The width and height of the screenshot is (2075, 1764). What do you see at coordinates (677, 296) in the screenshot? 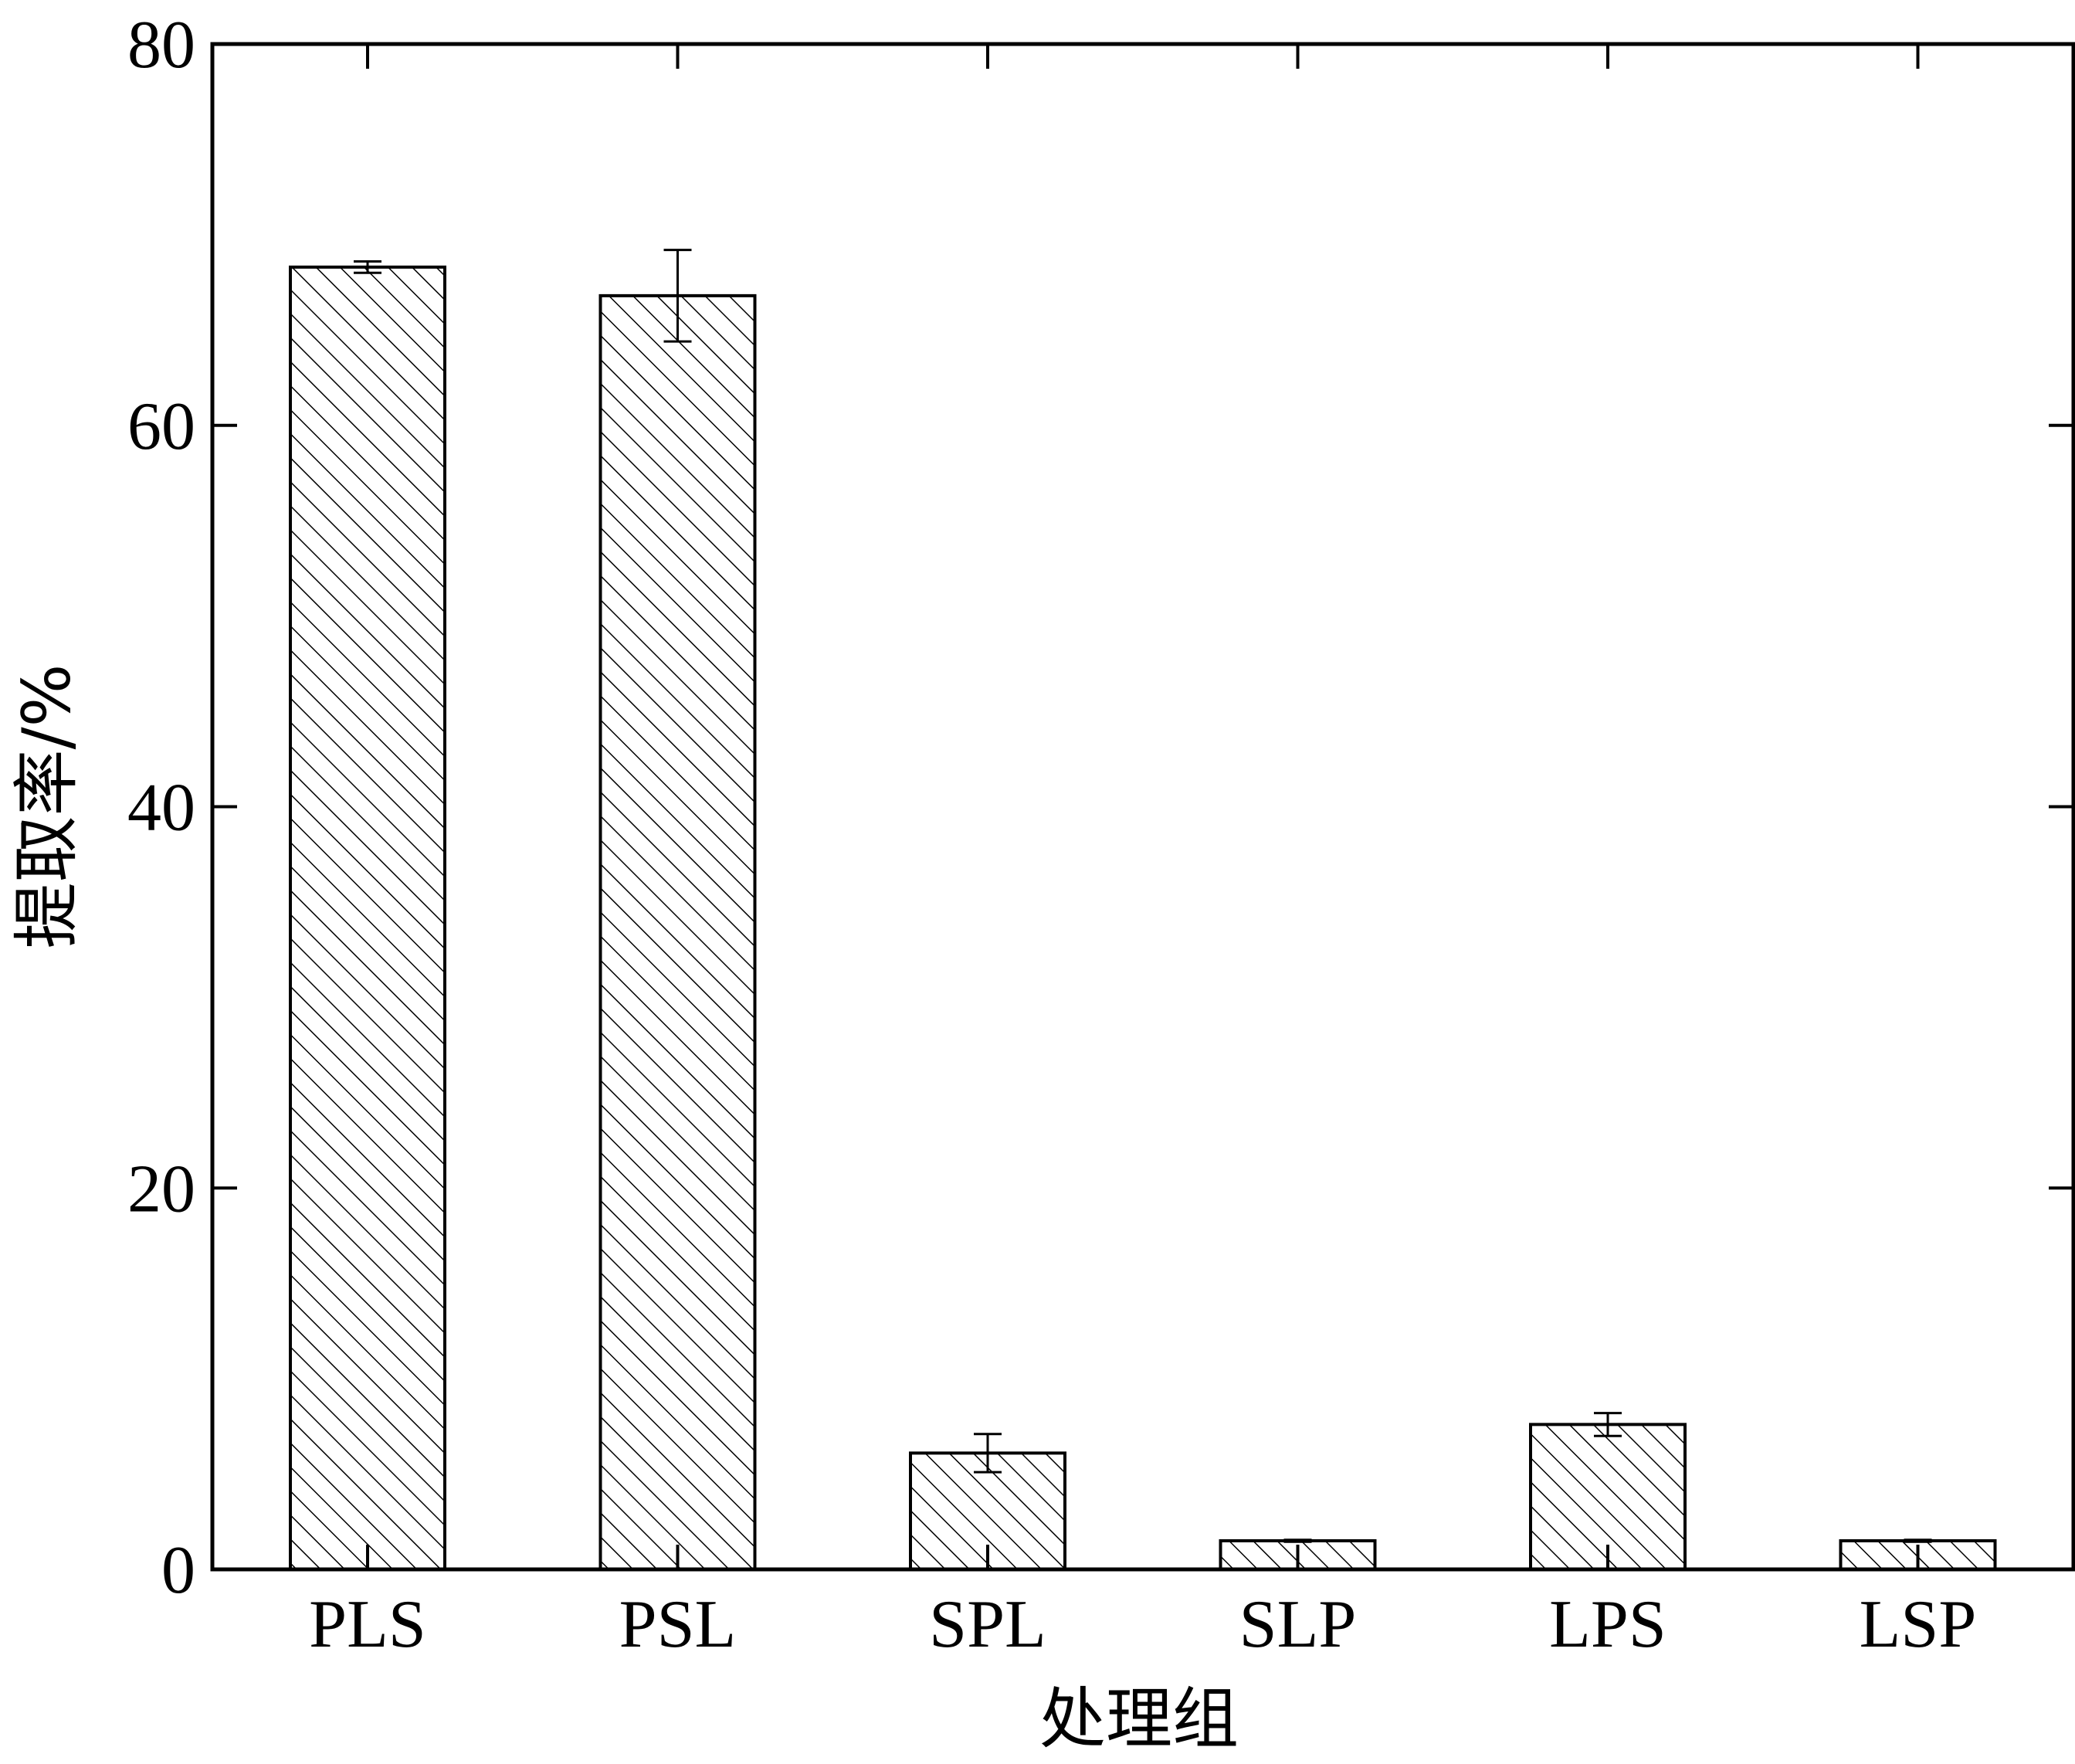
I see `error-bar-PSL` at bounding box center [677, 296].